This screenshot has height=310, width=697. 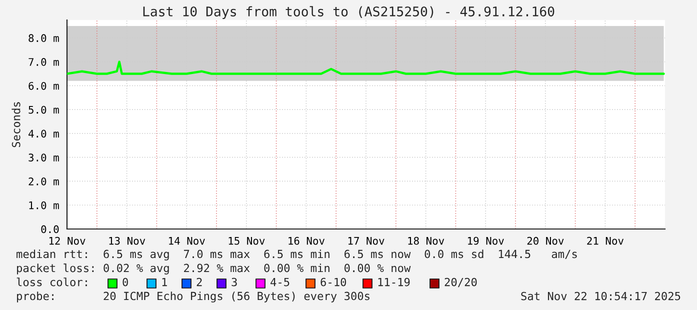 I want to click on text: 11-19, so click(x=394, y=282).